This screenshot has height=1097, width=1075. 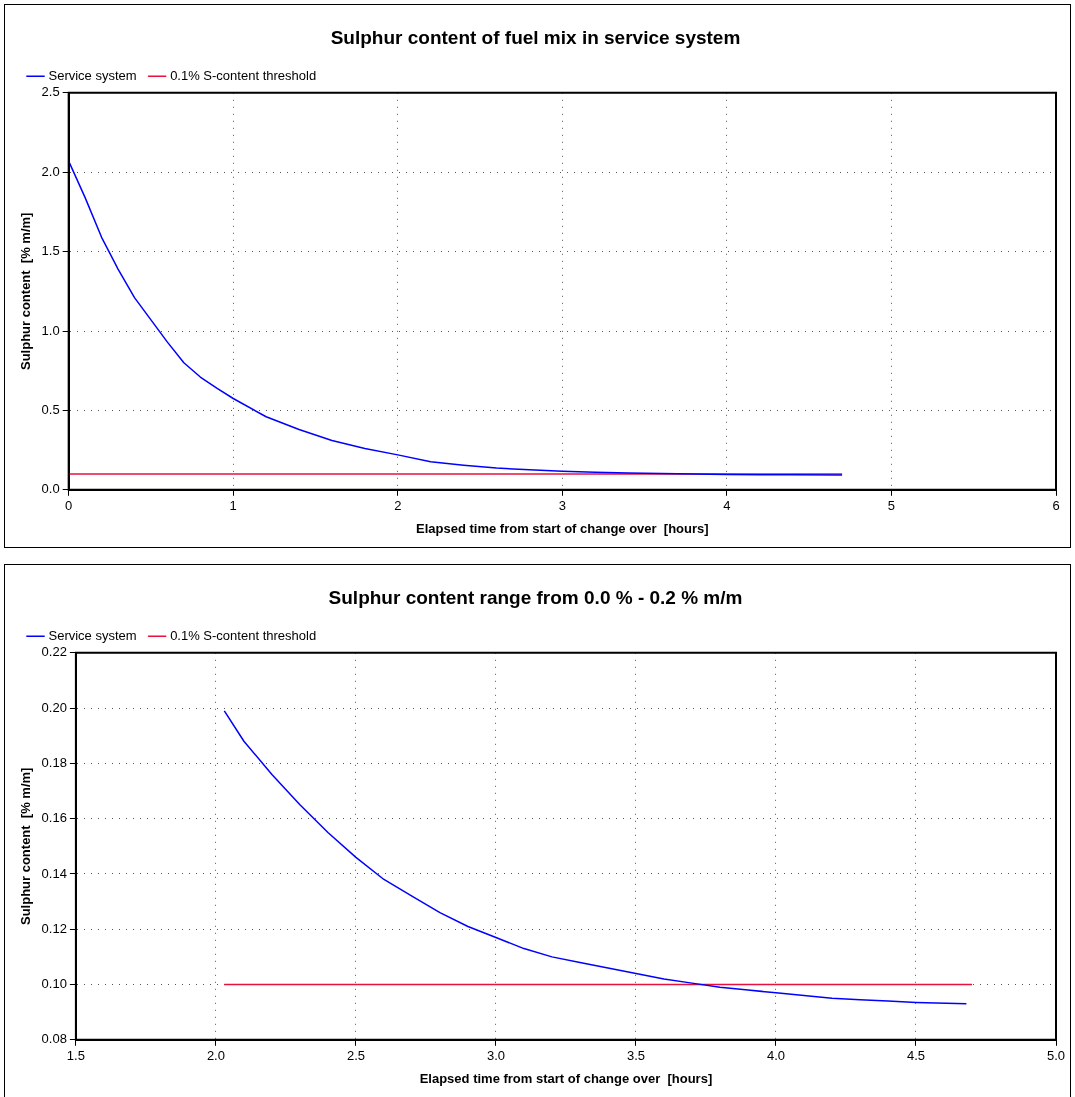 What do you see at coordinates (54, 1039) in the screenshot?
I see `y-tick-label: 0.08` at bounding box center [54, 1039].